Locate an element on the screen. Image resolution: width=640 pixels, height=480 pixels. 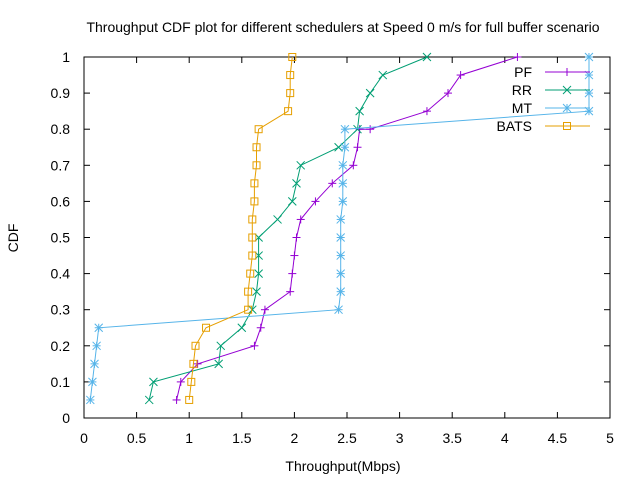
series-bats is located at coordinates (241, 228).